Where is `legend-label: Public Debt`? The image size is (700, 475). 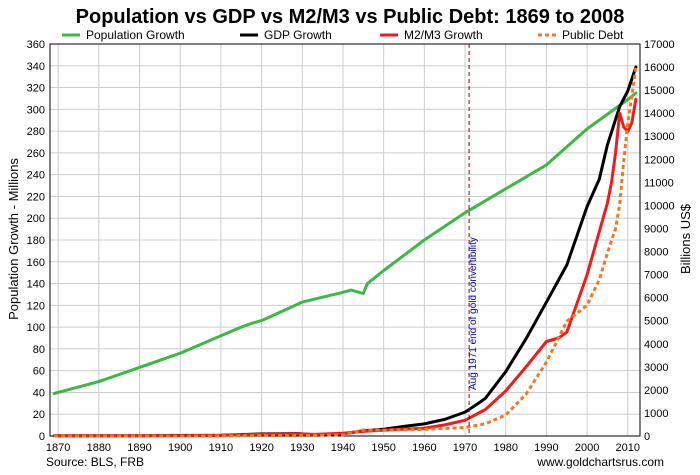 legend-label: Public Debt is located at coordinates (593, 35).